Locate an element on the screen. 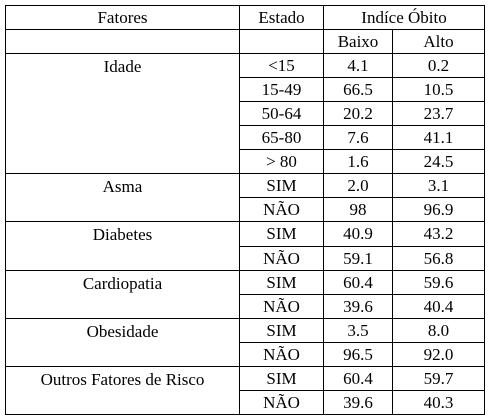 The height and width of the screenshot is (418, 488). alto-cell: 59.6 is located at coordinates (438, 282).